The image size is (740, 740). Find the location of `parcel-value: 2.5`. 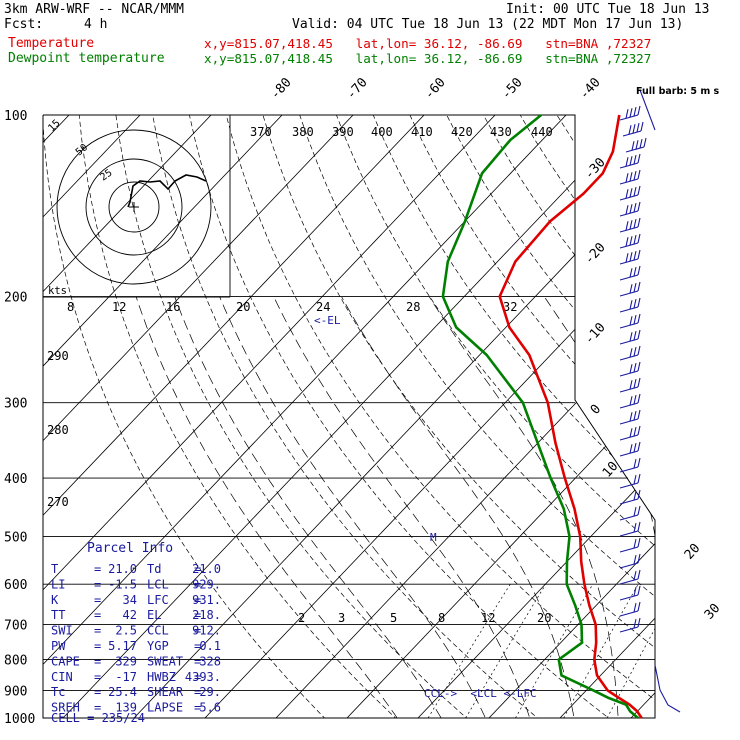

parcel-value: 2.5 is located at coordinates (126, 631).